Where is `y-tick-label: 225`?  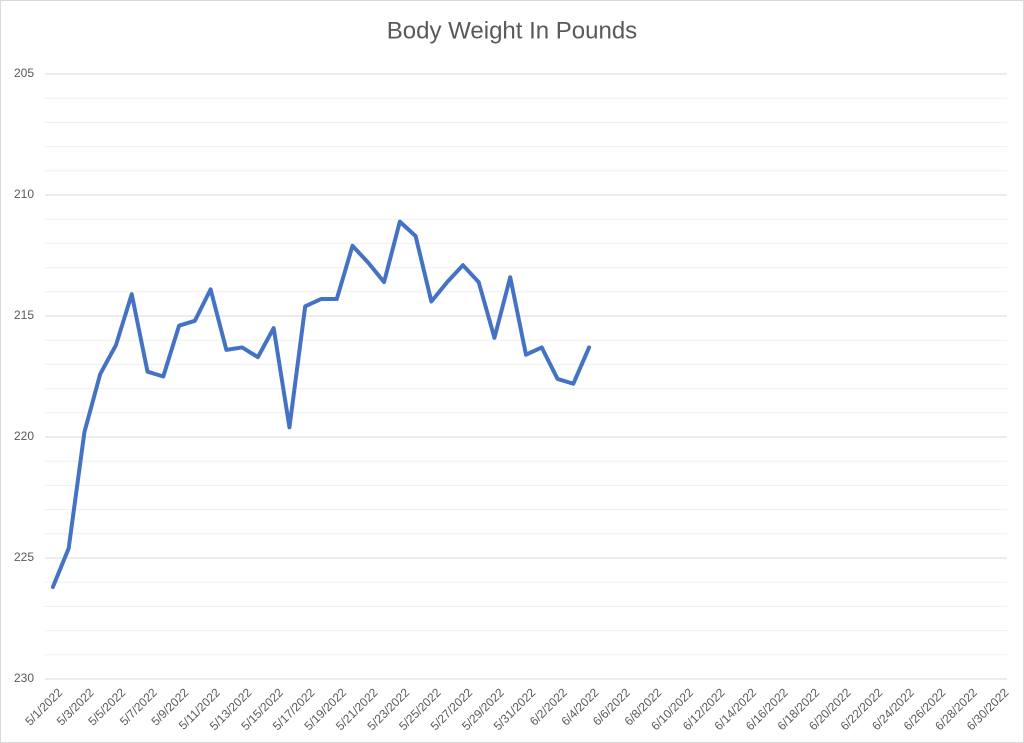 y-tick-label: 225 is located at coordinates (24, 557).